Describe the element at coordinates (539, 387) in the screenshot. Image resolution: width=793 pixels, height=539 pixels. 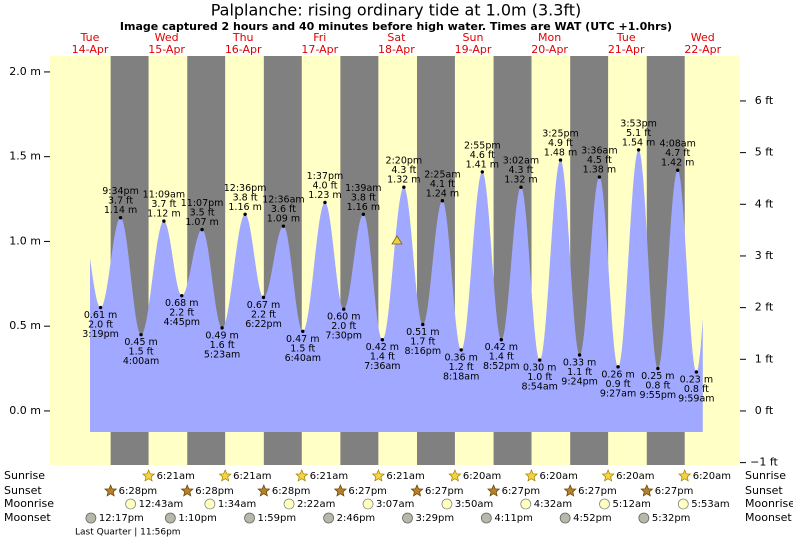
I see `tide-time: 8:54am` at that location.